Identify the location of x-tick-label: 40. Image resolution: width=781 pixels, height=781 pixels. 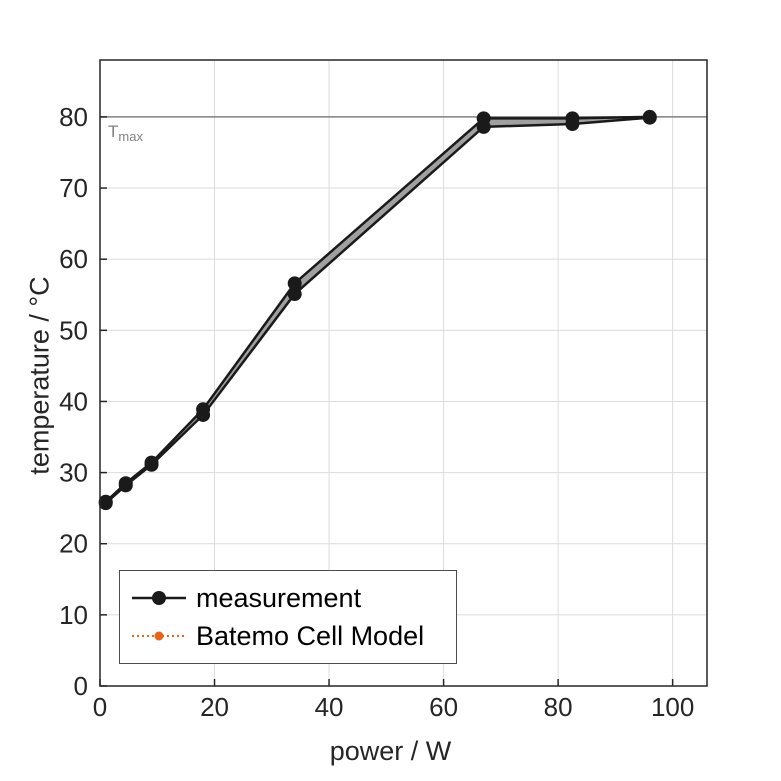
(329, 707).